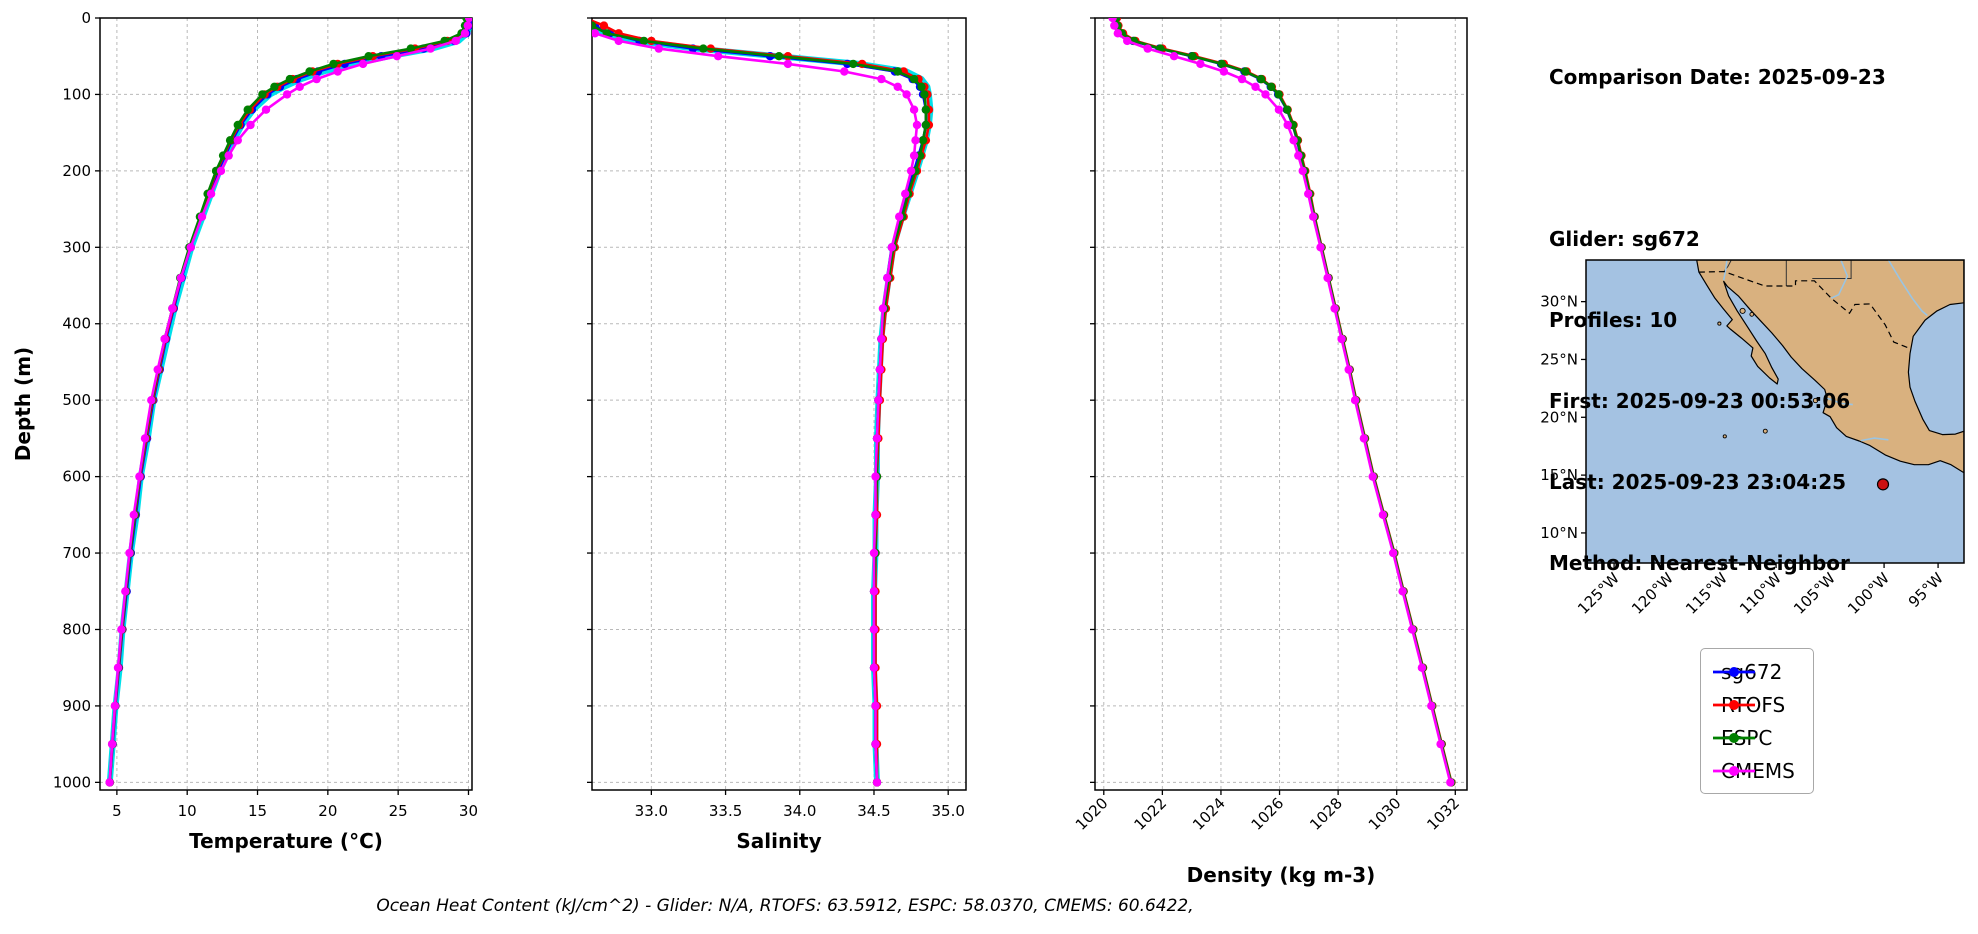 Image resolution: width=1978 pixels, height=934 pixels. What do you see at coordinates (1832, 269) in the screenshot?
I see `state-border` at bounding box center [1832, 269].